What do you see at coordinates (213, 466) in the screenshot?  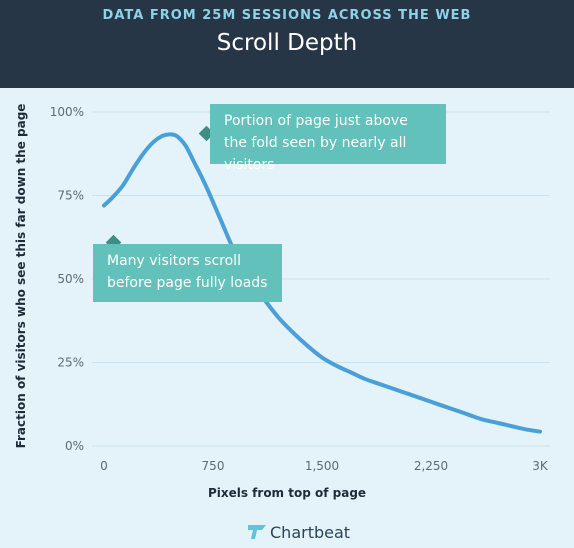 I see `x-tick-label: 750` at bounding box center [213, 466].